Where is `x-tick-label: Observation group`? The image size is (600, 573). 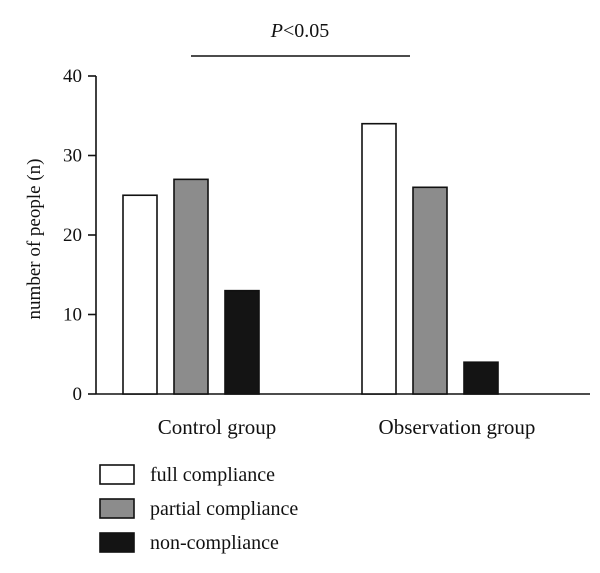 x-tick-label: Observation group is located at coordinates (457, 427).